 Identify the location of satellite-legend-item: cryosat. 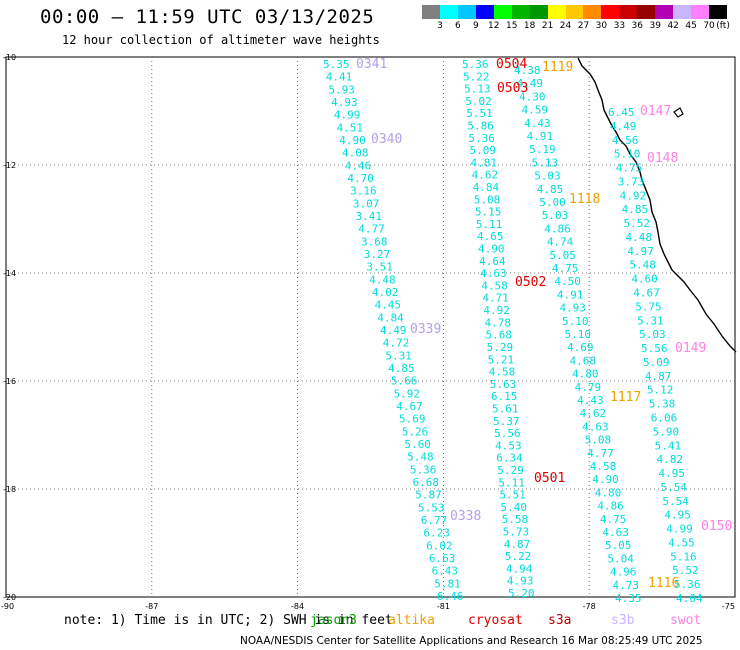
(495, 620).